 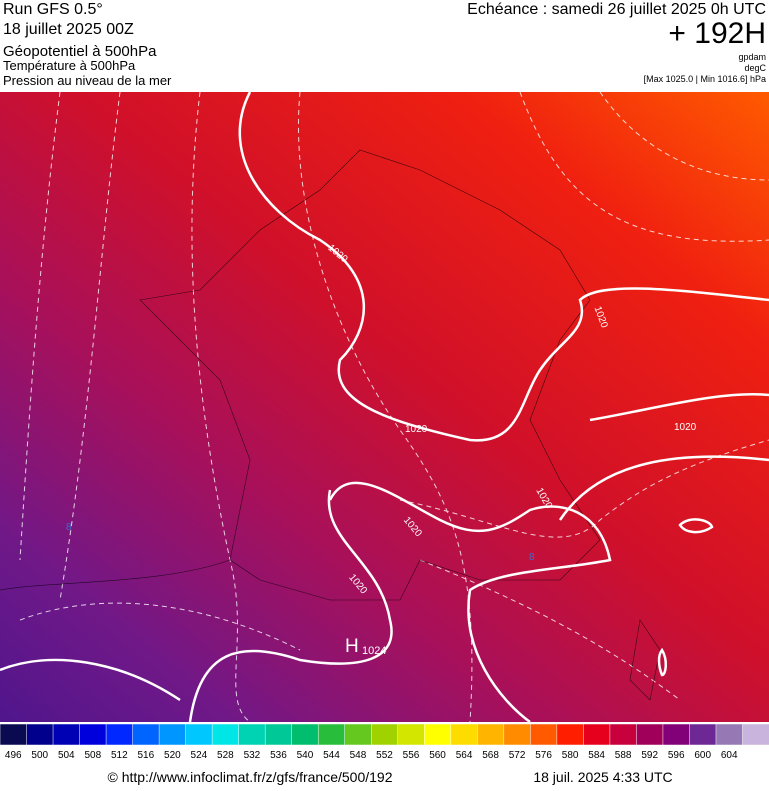 I want to click on colorbar-label: 564, so click(x=464, y=755).